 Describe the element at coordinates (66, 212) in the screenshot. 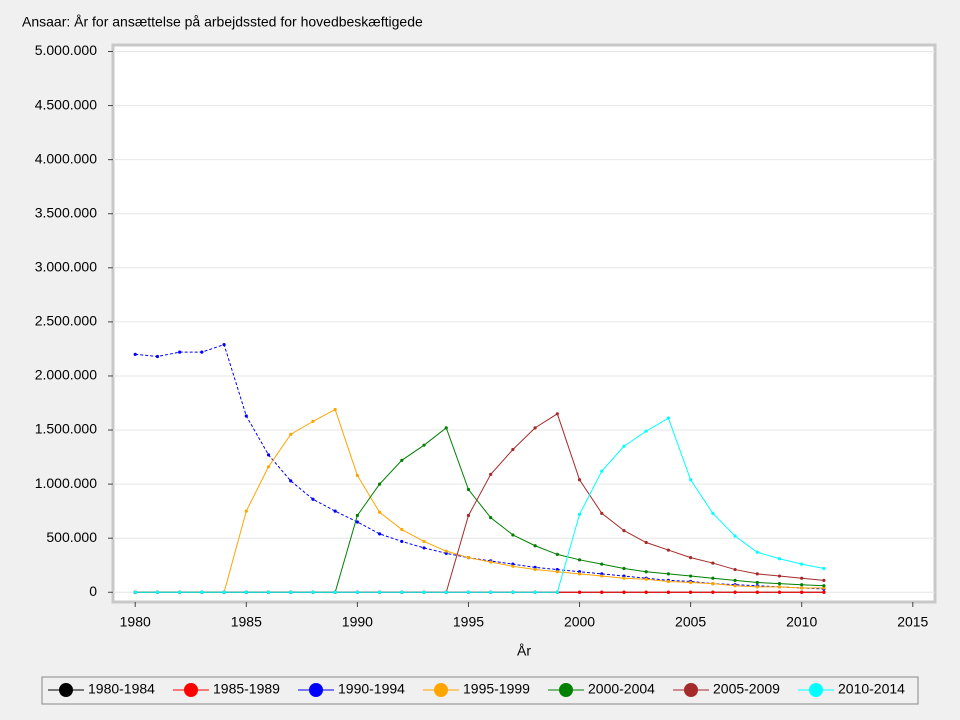

I see `y-tick-label: 3.500.000` at that location.